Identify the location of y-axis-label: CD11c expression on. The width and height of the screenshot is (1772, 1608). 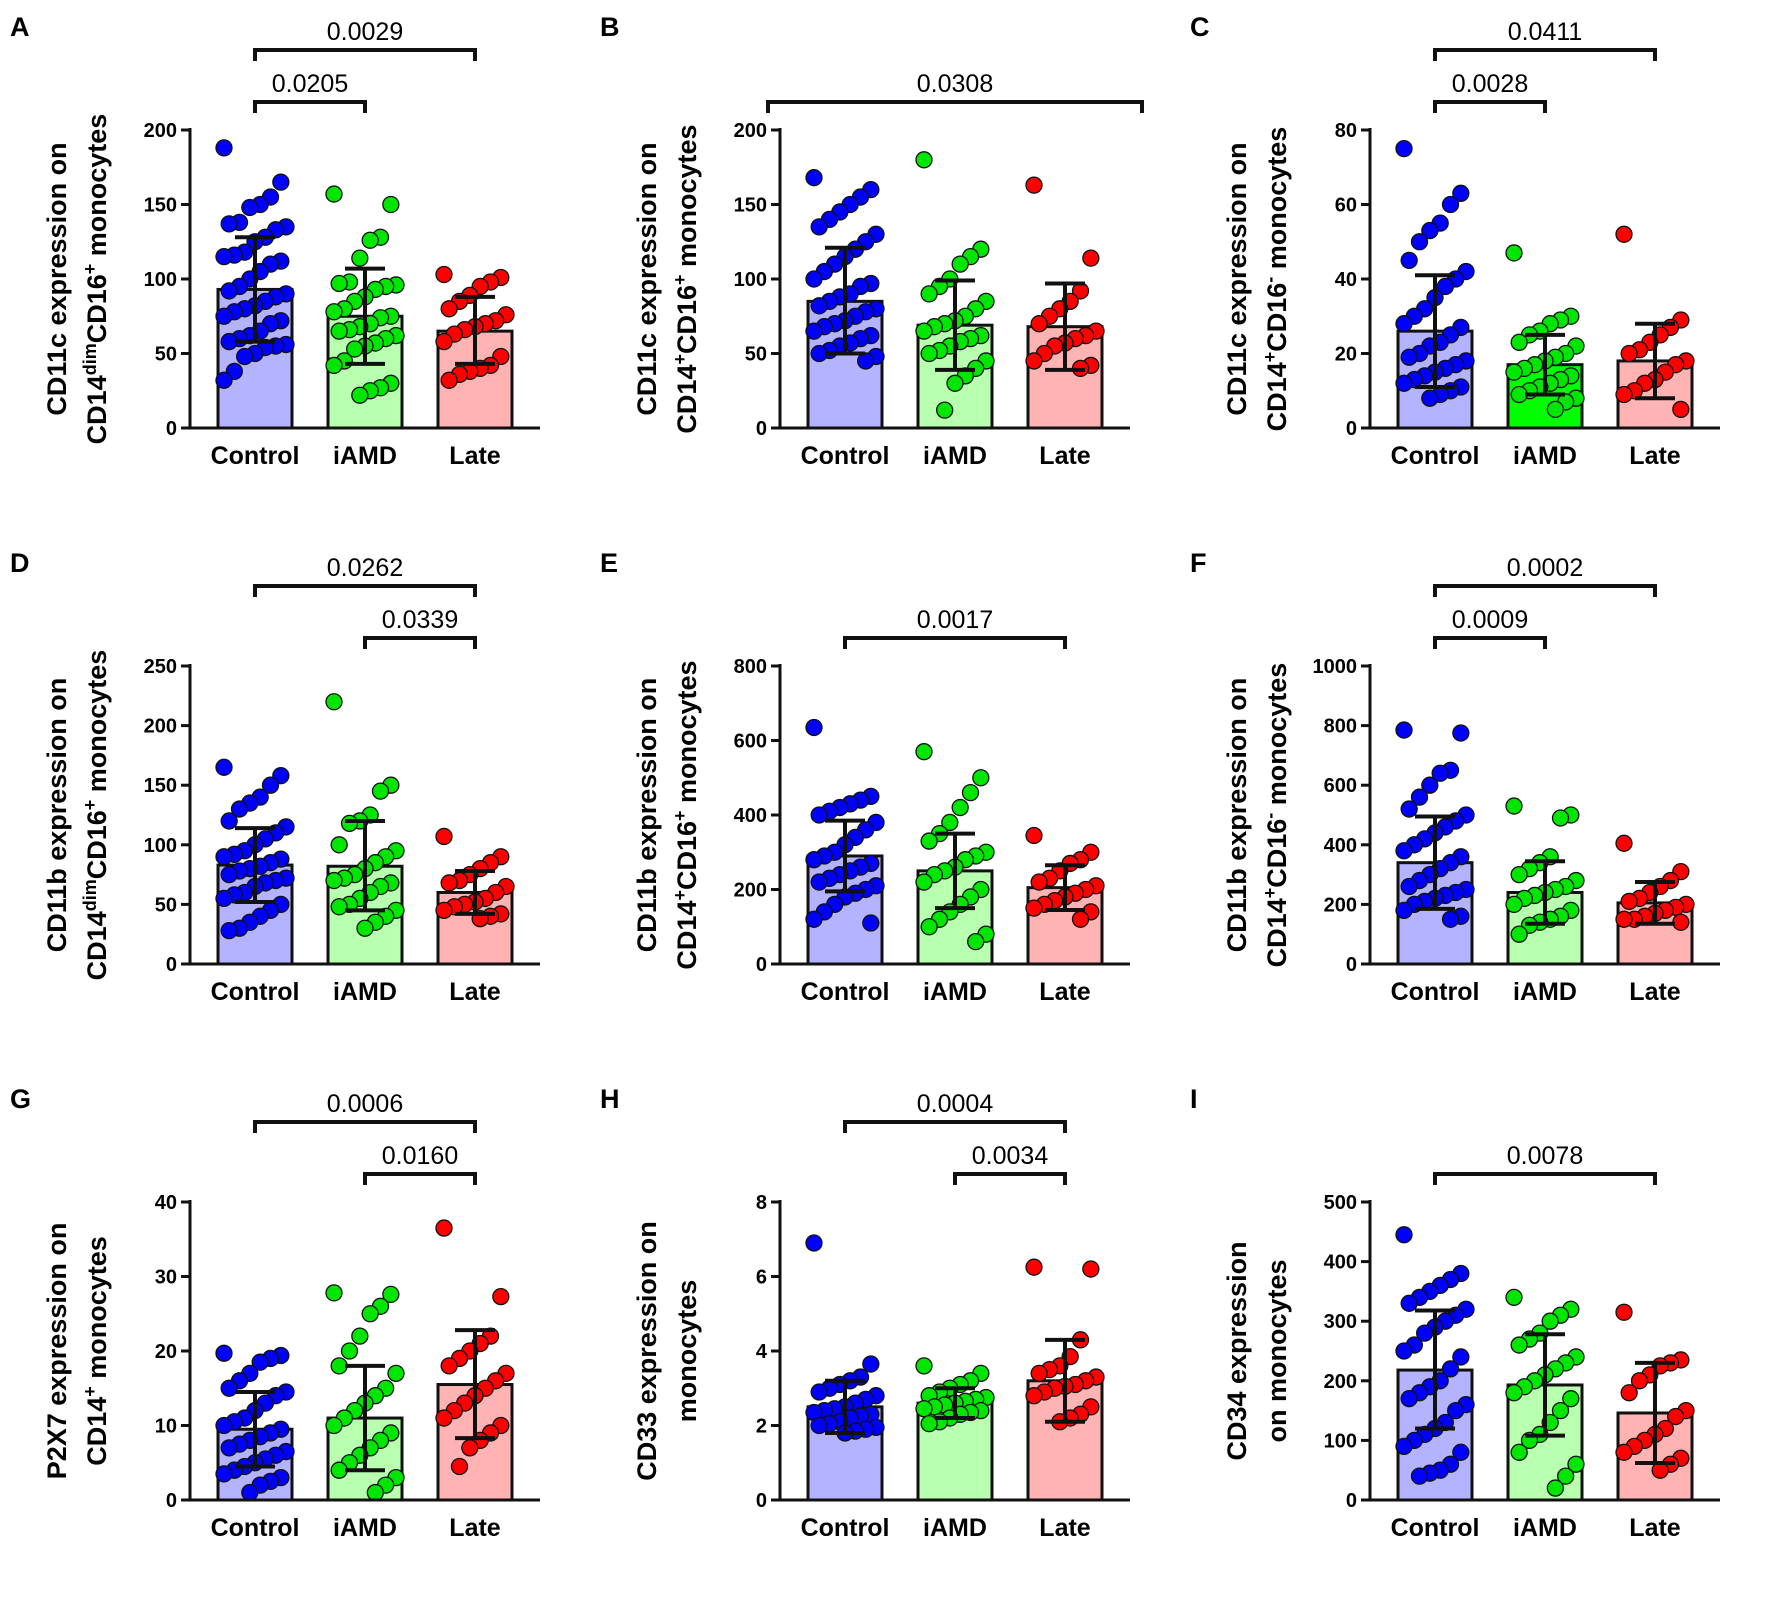
(57, 278).